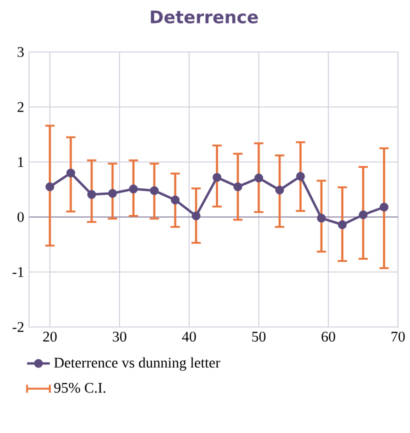  Describe the element at coordinates (259, 337) in the screenshot. I see `x-tick-label: 50` at that location.